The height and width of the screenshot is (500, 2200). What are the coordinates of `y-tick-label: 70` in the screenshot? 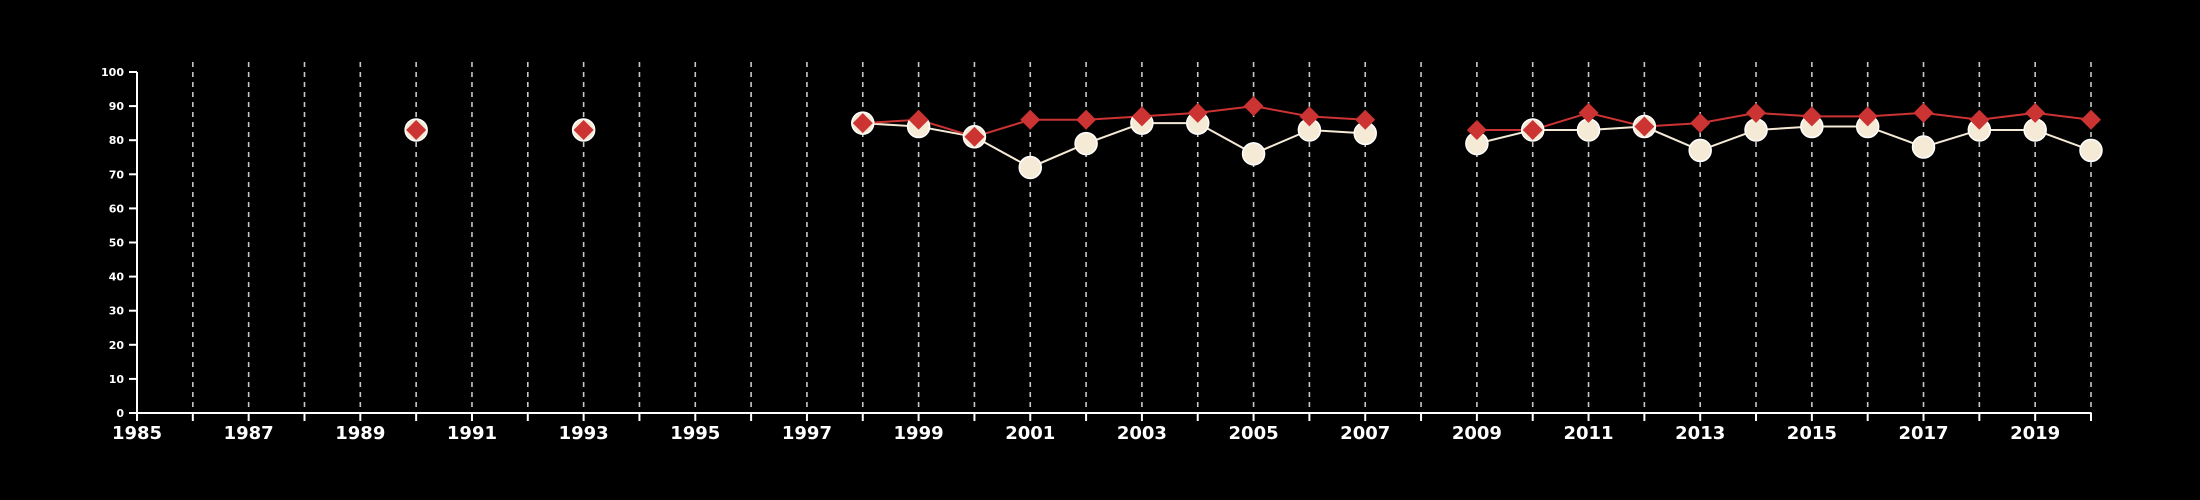 It's located at (117, 174).